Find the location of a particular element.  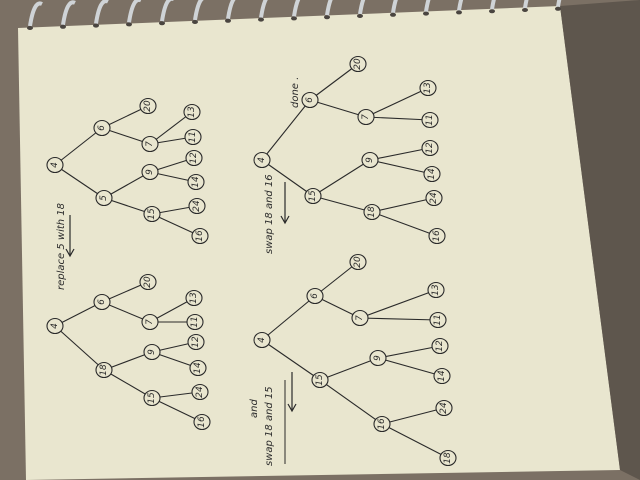

tree-node-label: 15 is located at coordinates (152, 214).